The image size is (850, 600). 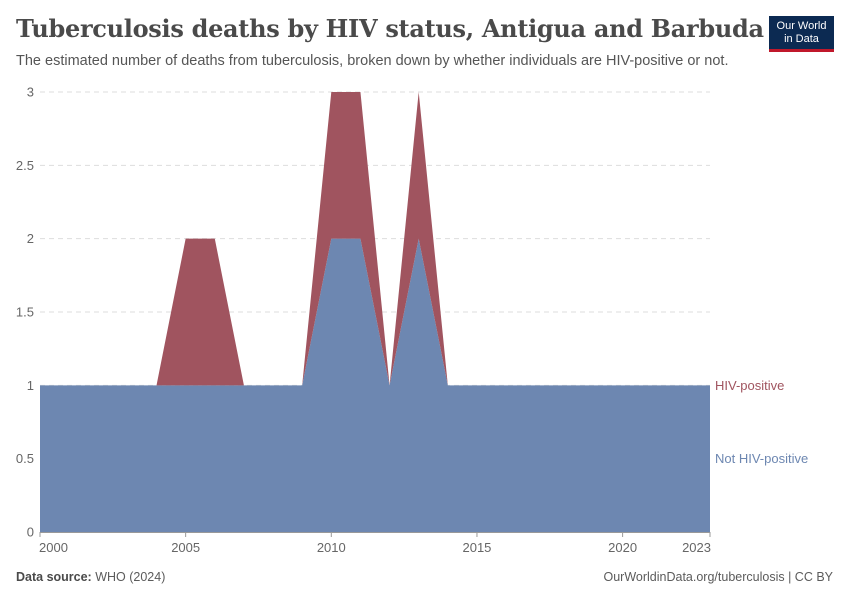 I want to click on owid-logo: Our World in Data, so click(x=801, y=34).